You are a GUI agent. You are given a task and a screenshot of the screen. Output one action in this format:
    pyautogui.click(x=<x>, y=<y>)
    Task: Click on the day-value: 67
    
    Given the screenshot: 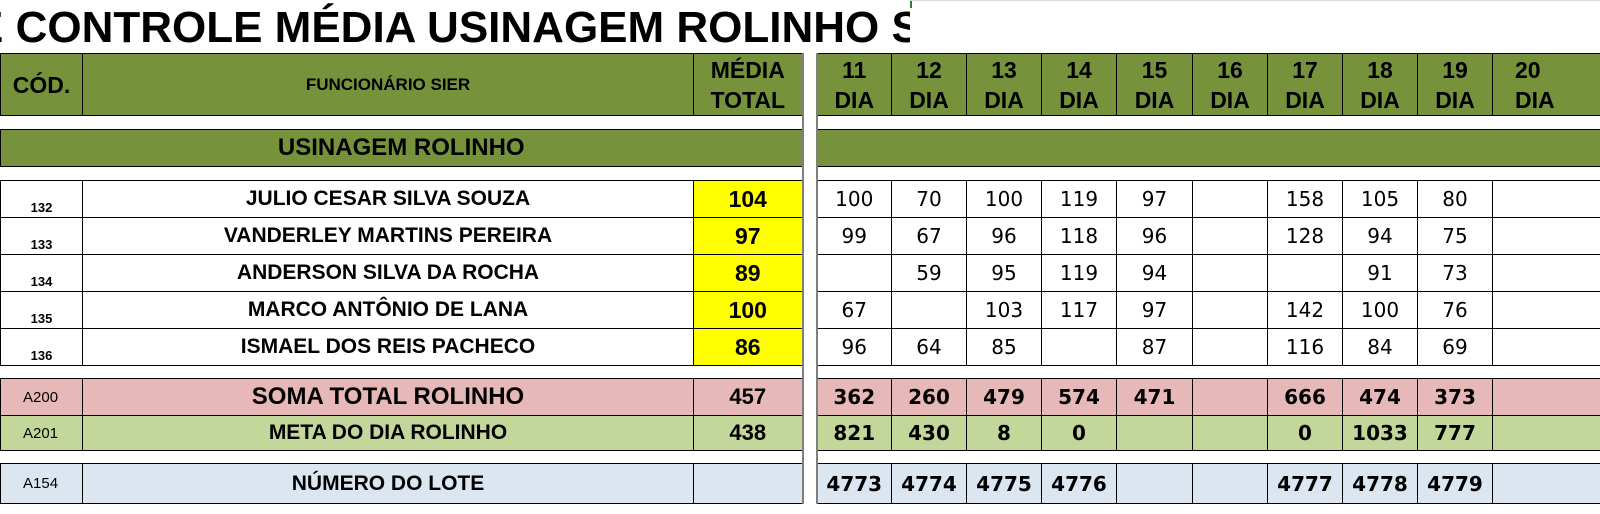 What is the action you would take?
    pyautogui.click(x=929, y=236)
    